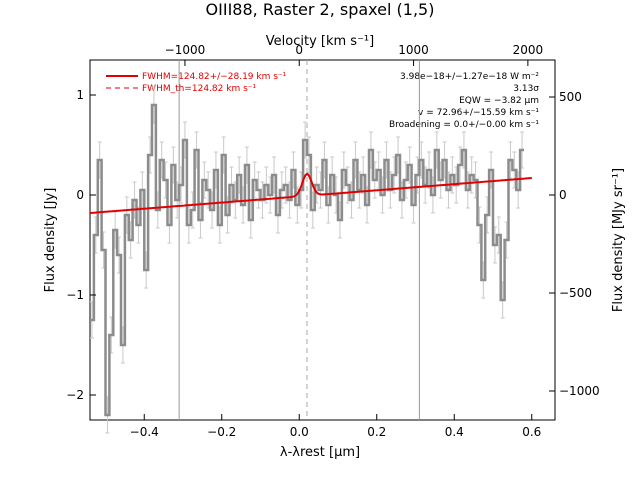 This screenshot has width=640, height=480. I want to click on y-tick-label: −2, so click(75, 395).